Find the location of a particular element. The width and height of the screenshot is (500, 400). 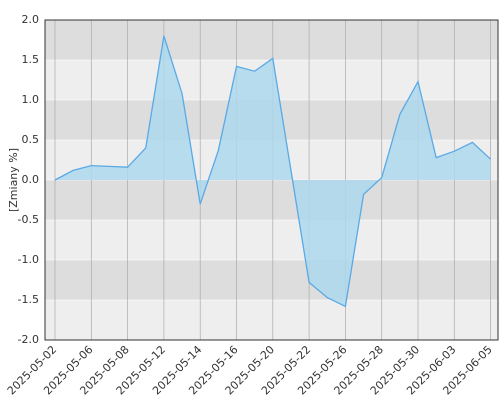

y-tick-label: -1.0 is located at coordinates (28, 259).